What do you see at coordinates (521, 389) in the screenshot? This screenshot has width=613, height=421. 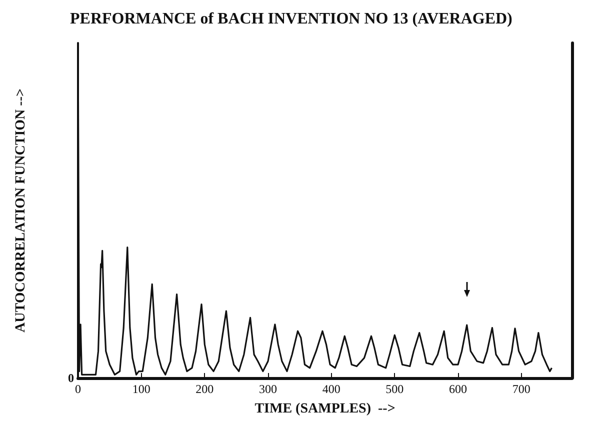 I see `x-tick-label: 700` at bounding box center [521, 389].